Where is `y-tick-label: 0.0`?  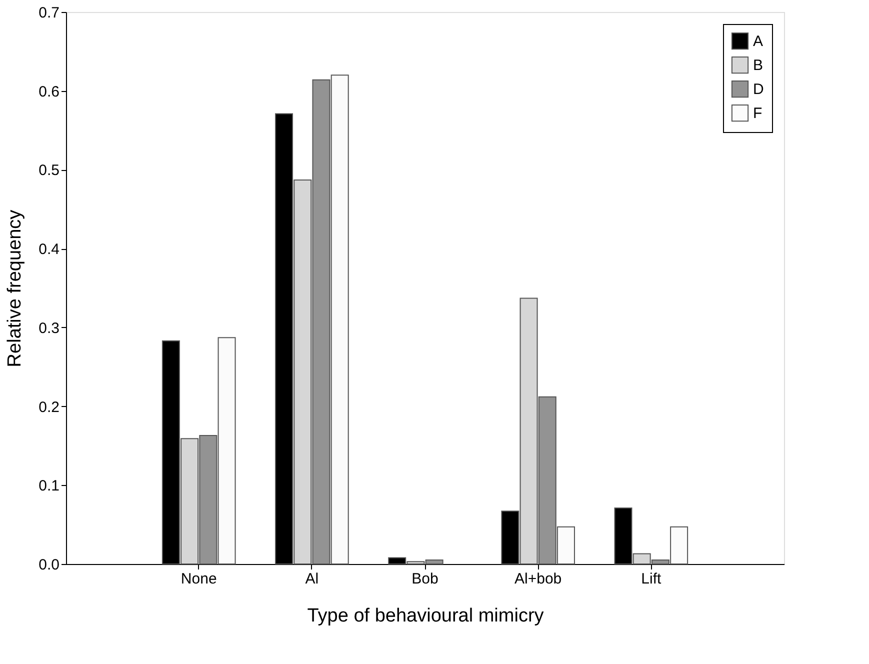 y-tick-label: 0.0 is located at coordinates (49, 565).